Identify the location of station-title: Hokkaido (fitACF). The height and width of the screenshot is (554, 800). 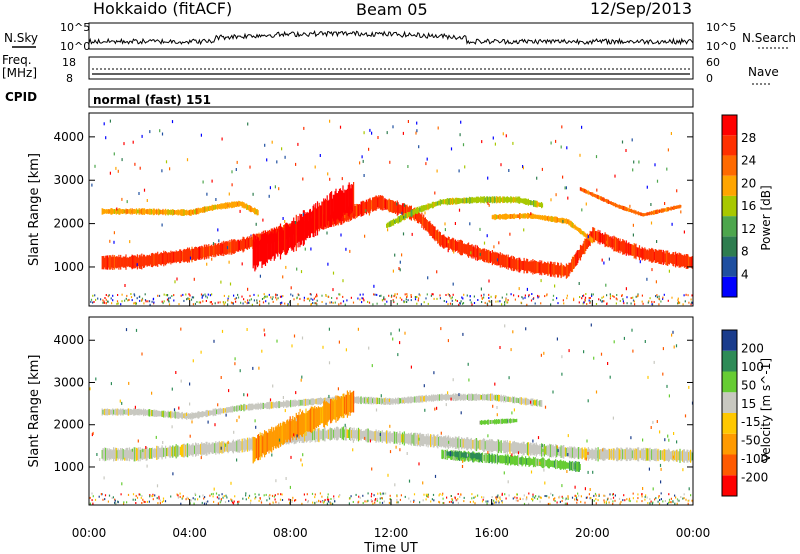
(162, 9).